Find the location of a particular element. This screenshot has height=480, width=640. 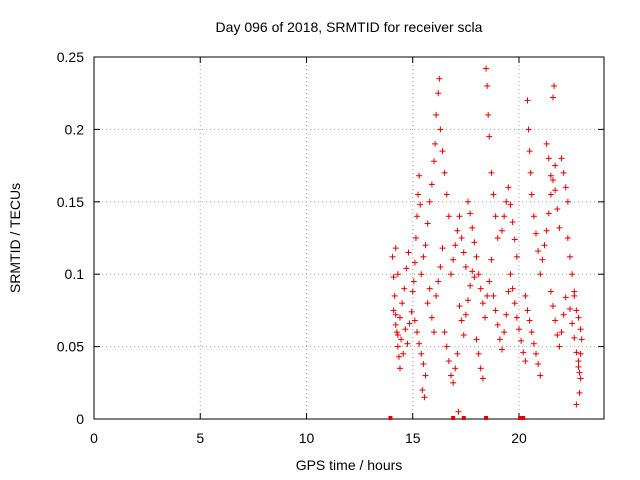

x-axis-label: GPS time / hours is located at coordinates (349, 465).